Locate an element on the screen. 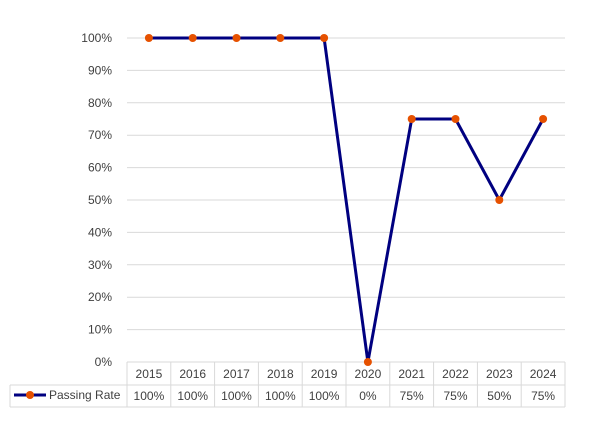 The height and width of the screenshot is (421, 593). y-tick-label: 90% is located at coordinates (100, 70).